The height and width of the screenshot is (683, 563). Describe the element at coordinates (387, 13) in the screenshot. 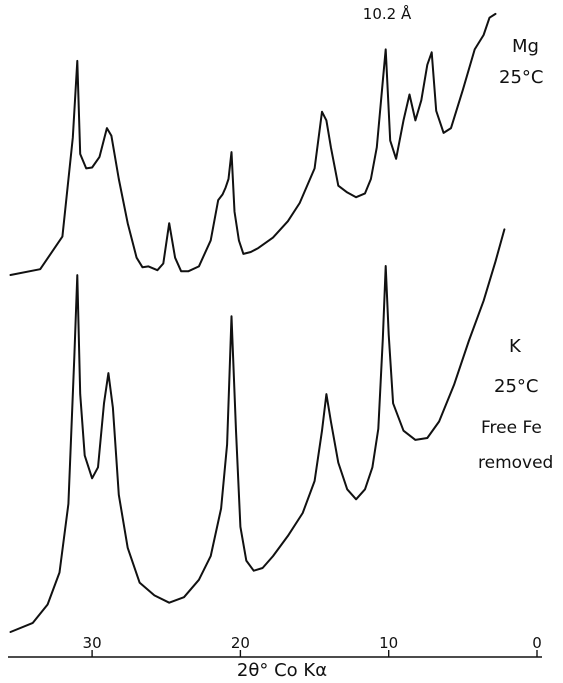

I see `peak-annotation: 10.2 Å` at that location.